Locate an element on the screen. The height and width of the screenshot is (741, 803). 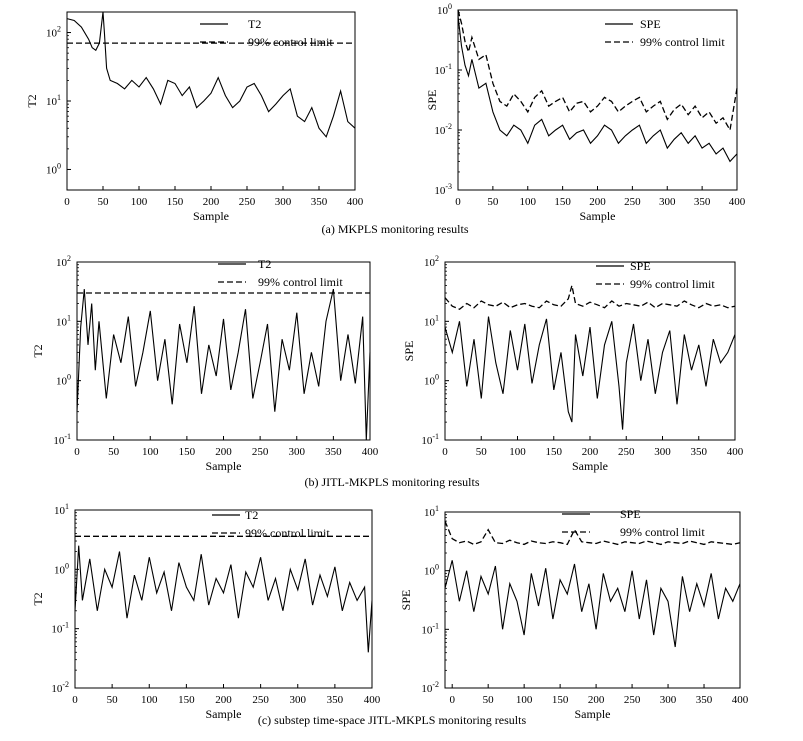
y-tick-exponent: -3 is located at coordinates (448, 186).